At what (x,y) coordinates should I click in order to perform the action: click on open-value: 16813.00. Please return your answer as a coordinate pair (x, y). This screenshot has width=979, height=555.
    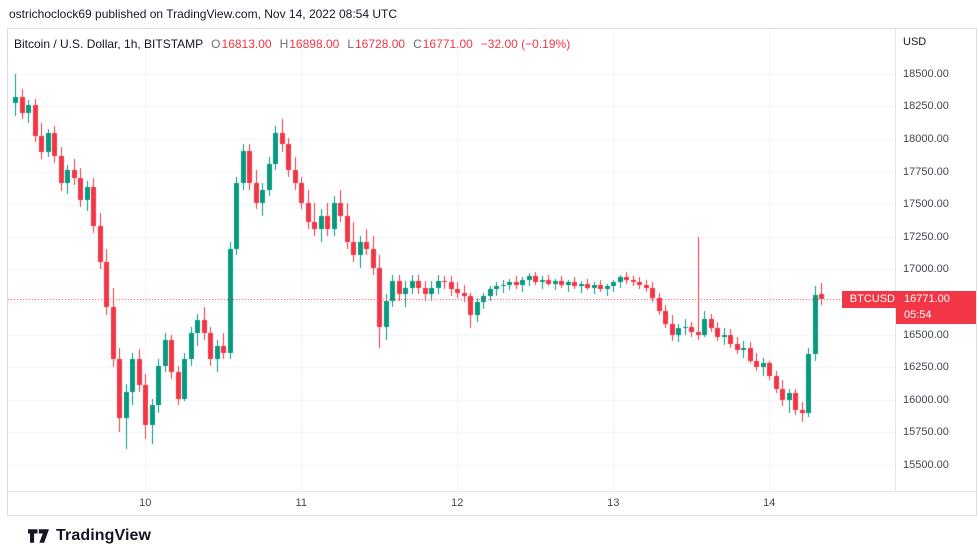
    Looking at the image, I should click on (246, 44).